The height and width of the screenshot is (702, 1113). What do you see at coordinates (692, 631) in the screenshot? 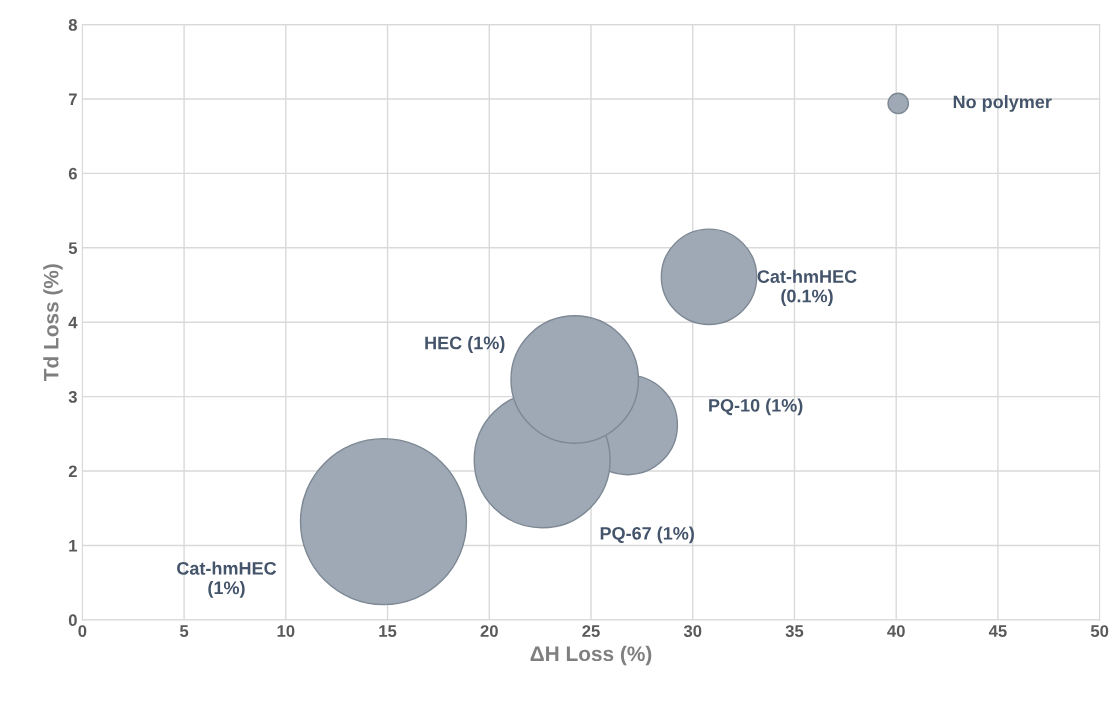
I see `x-tick-label: 30` at bounding box center [692, 631].